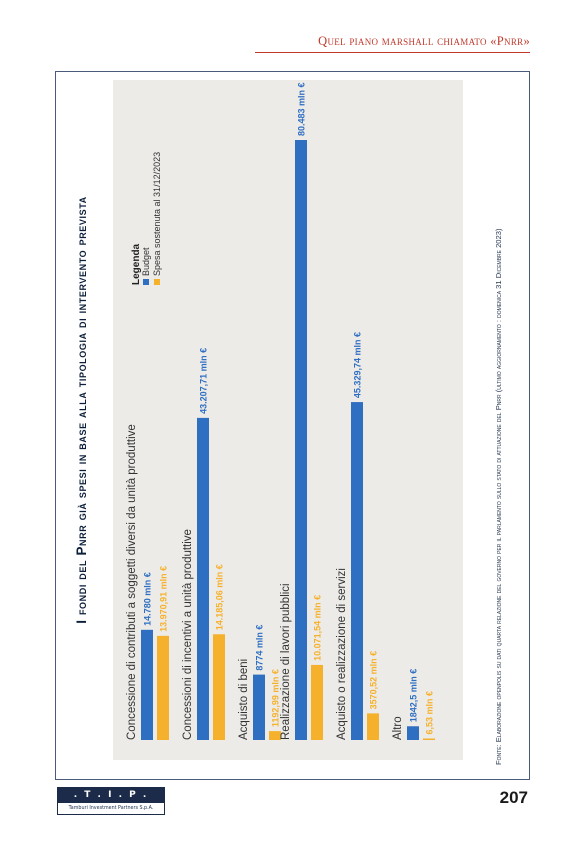 The height and width of the screenshot is (846, 580). What do you see at coordinates (111, 795) in the screenshot?
I see `logo-mark: . T . I . P .` at bounding box center [111, 795].